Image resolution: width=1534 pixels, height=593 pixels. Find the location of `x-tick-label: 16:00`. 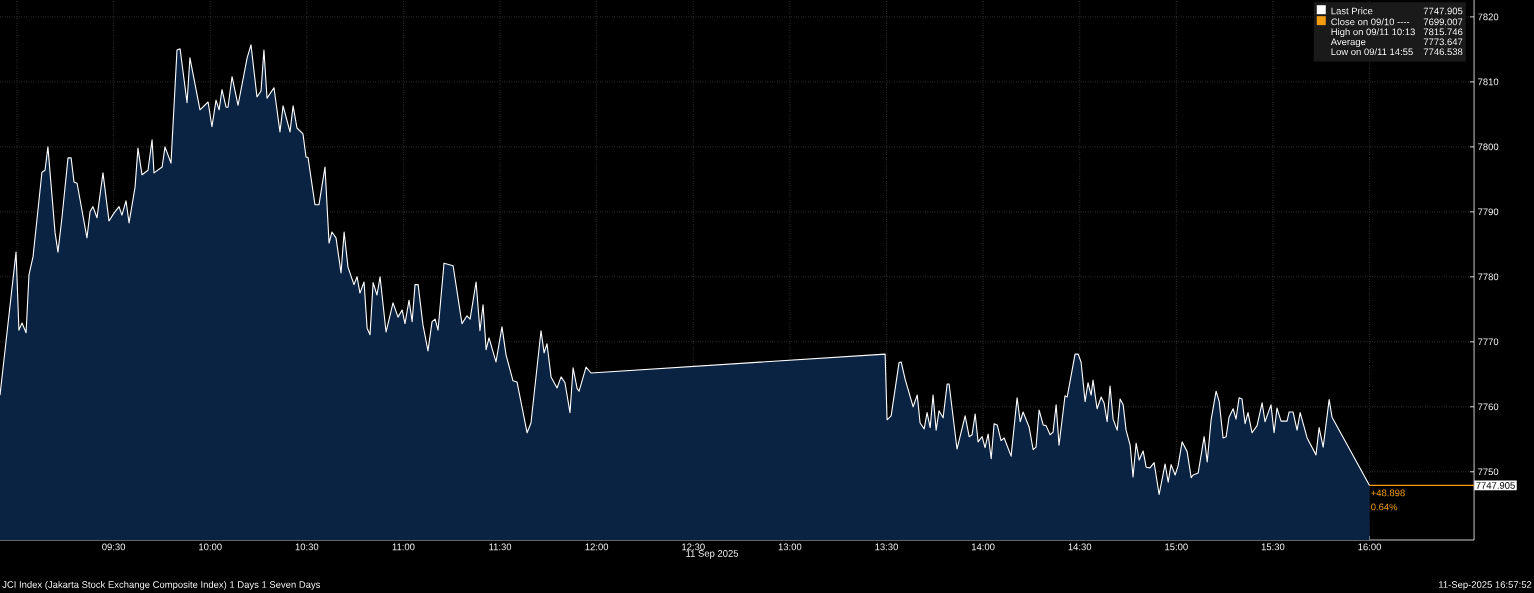

x-tick-label: 16:00 is located at coordinates (1369, 547).